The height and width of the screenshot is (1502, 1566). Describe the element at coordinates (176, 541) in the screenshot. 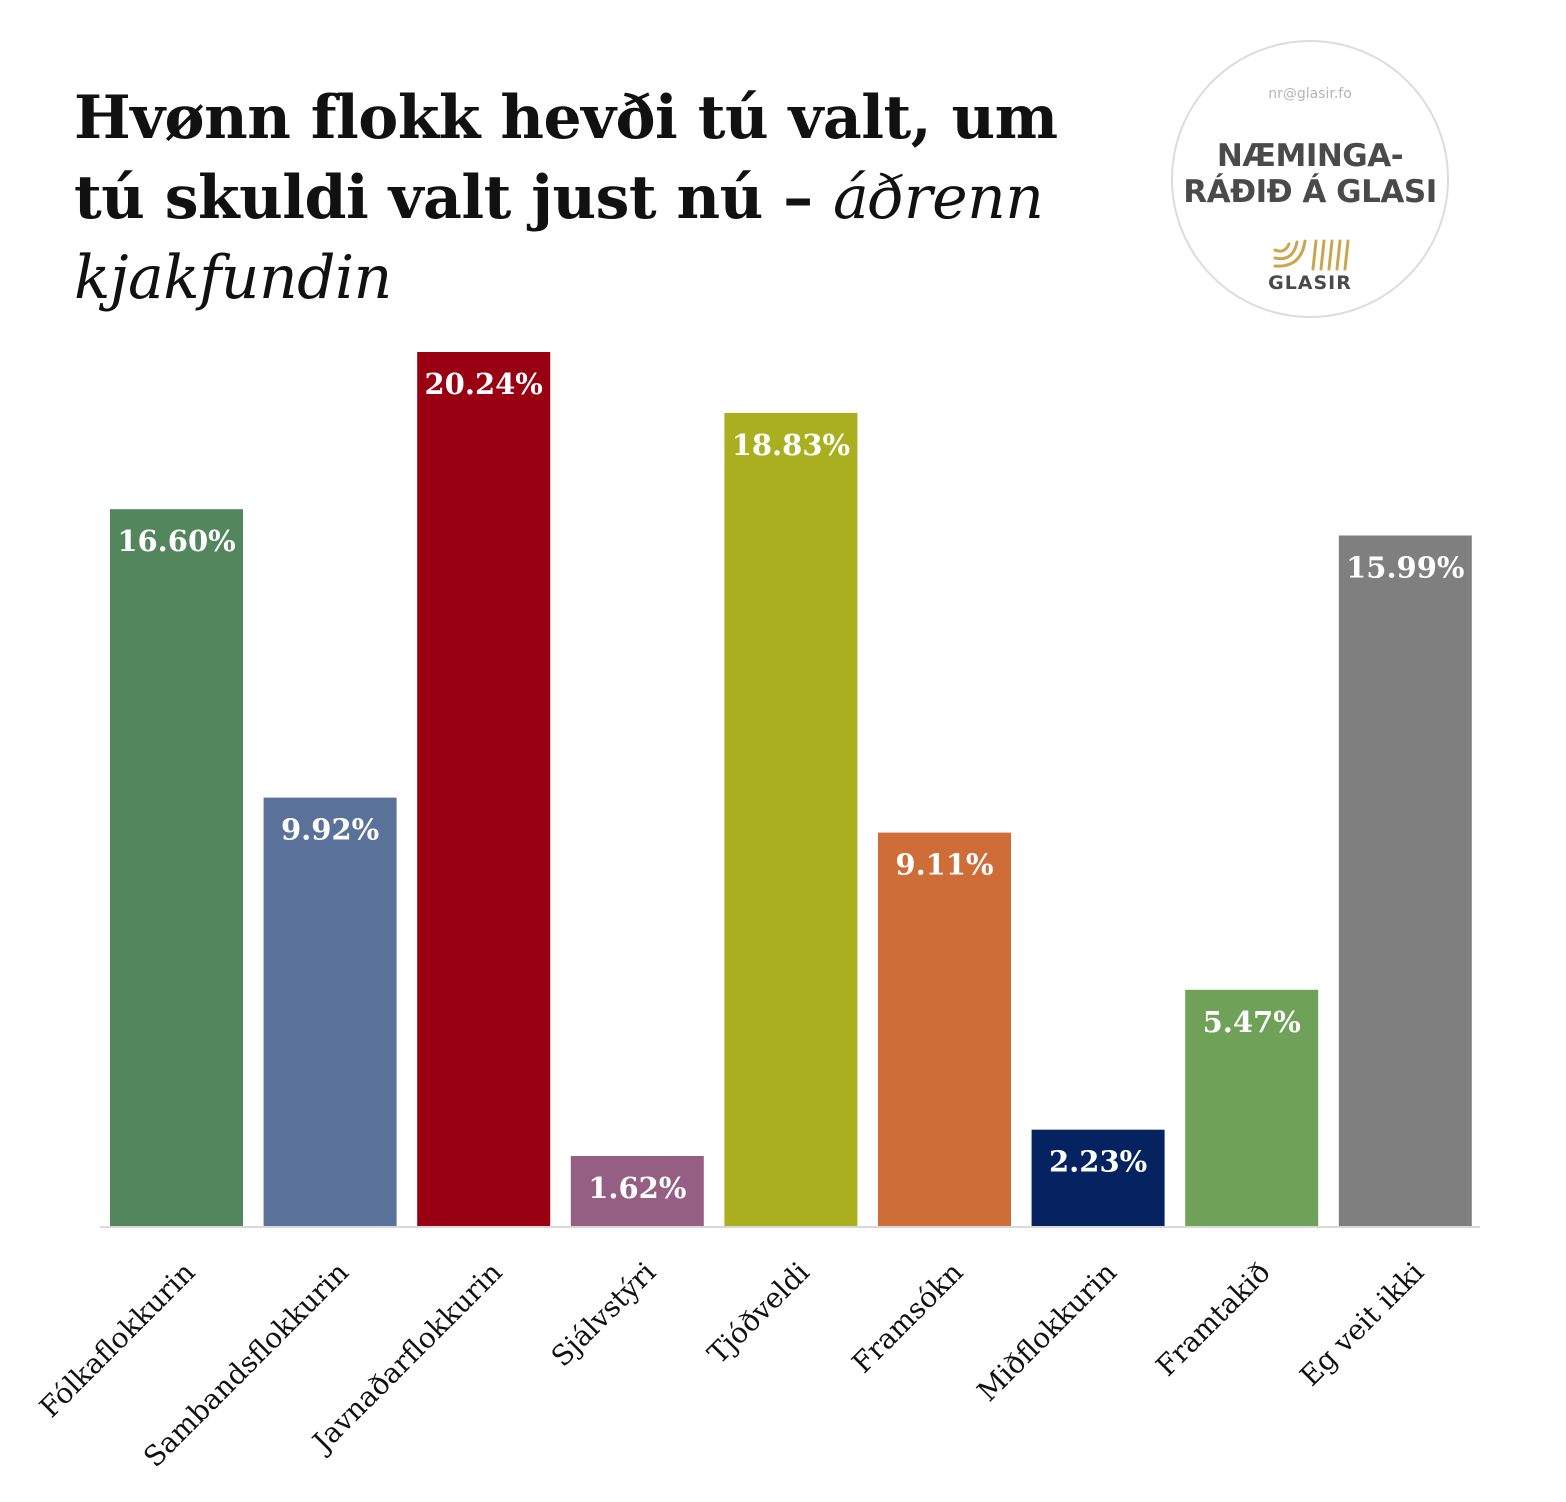

I see `bar-value-label-0: 16.60%` at that location.